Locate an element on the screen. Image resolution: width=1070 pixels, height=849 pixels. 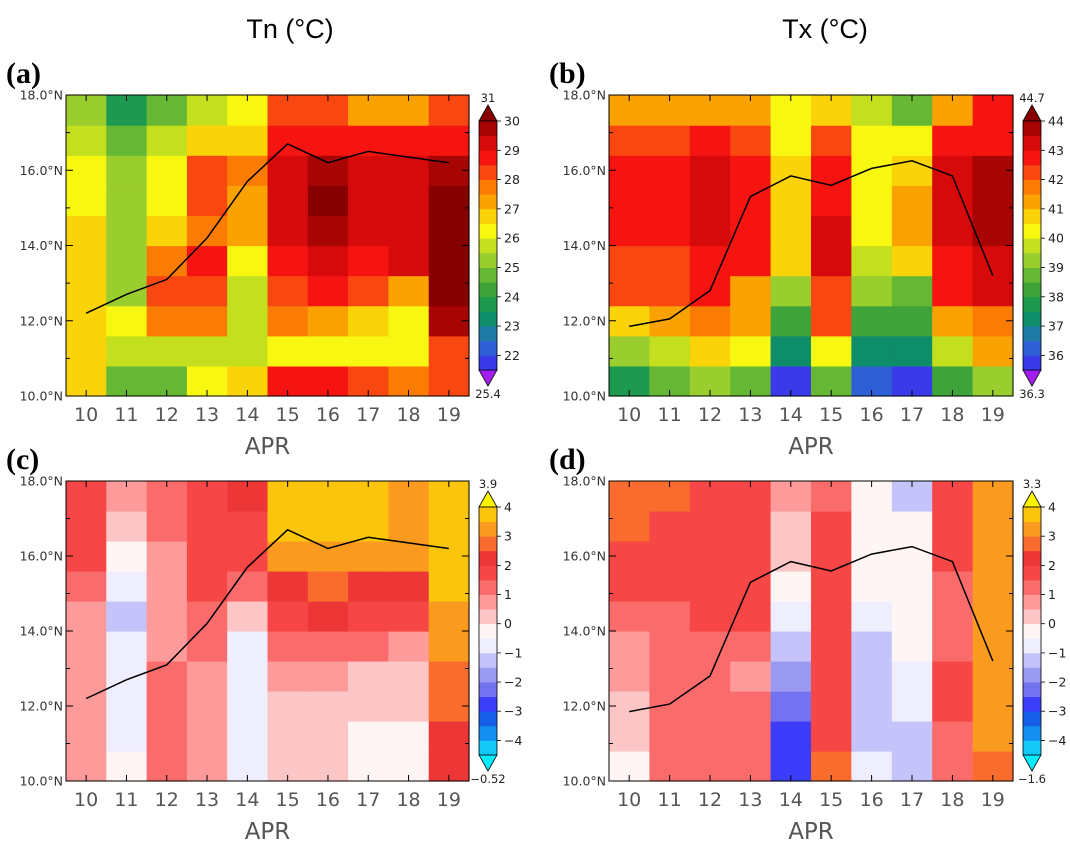
colorbar-tick-label: 28 is located at coordinates (512, 179).